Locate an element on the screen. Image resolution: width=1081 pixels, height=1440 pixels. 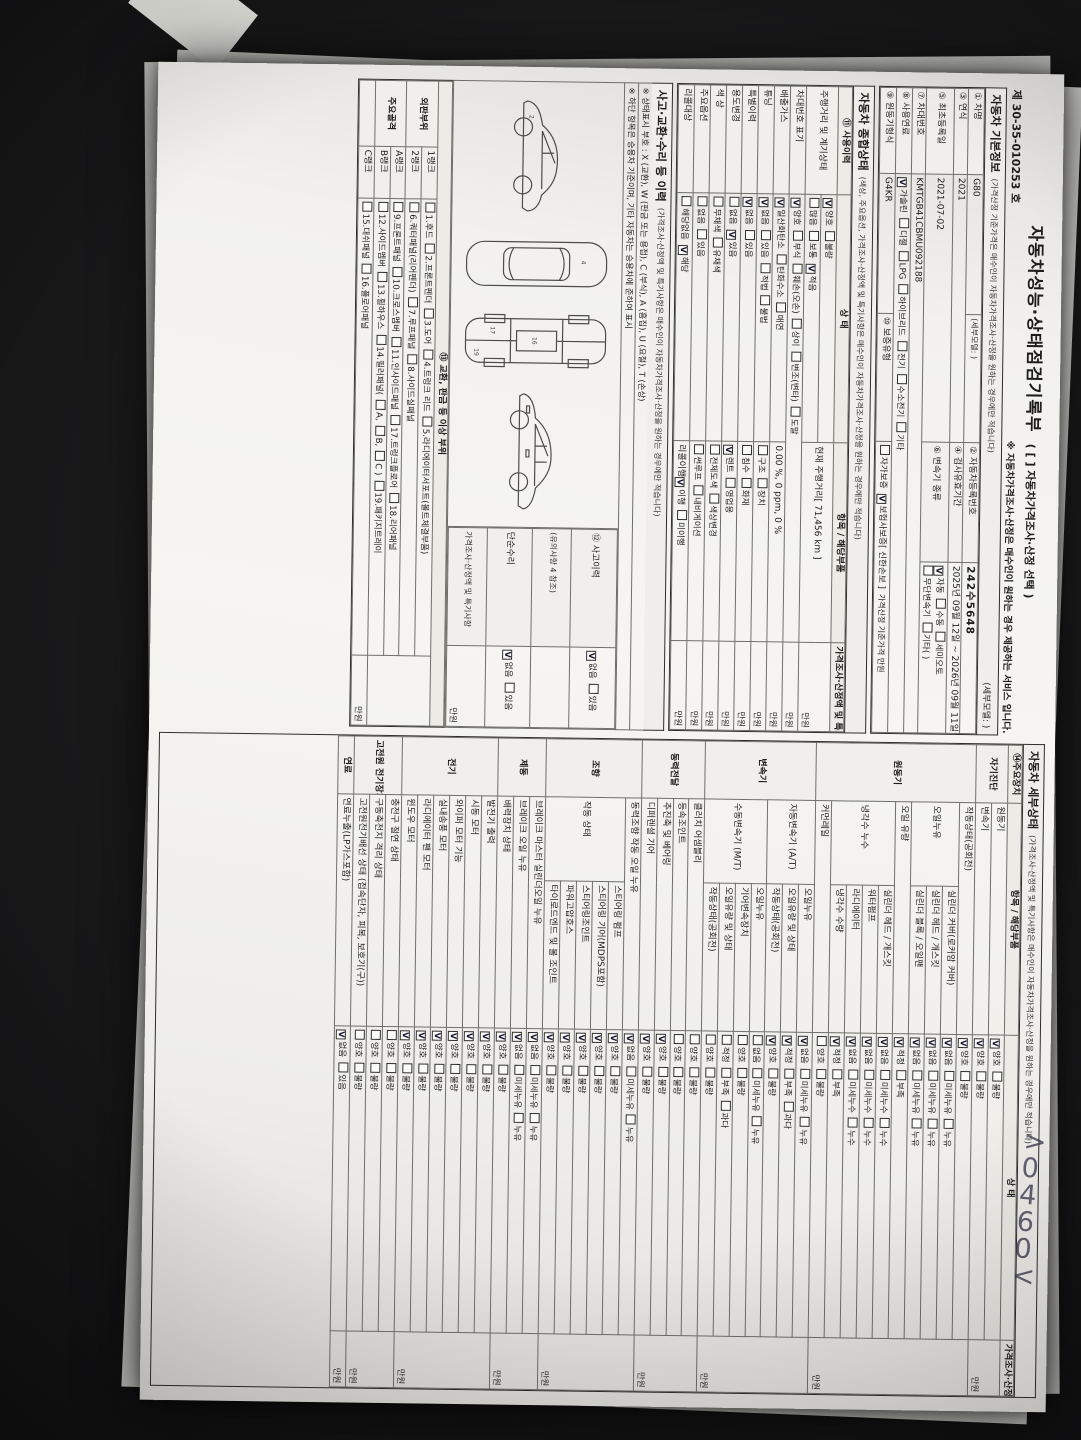
checkbox-8.사이드실패널: 8.사이드실패널 is located at coordinates (411, 388).